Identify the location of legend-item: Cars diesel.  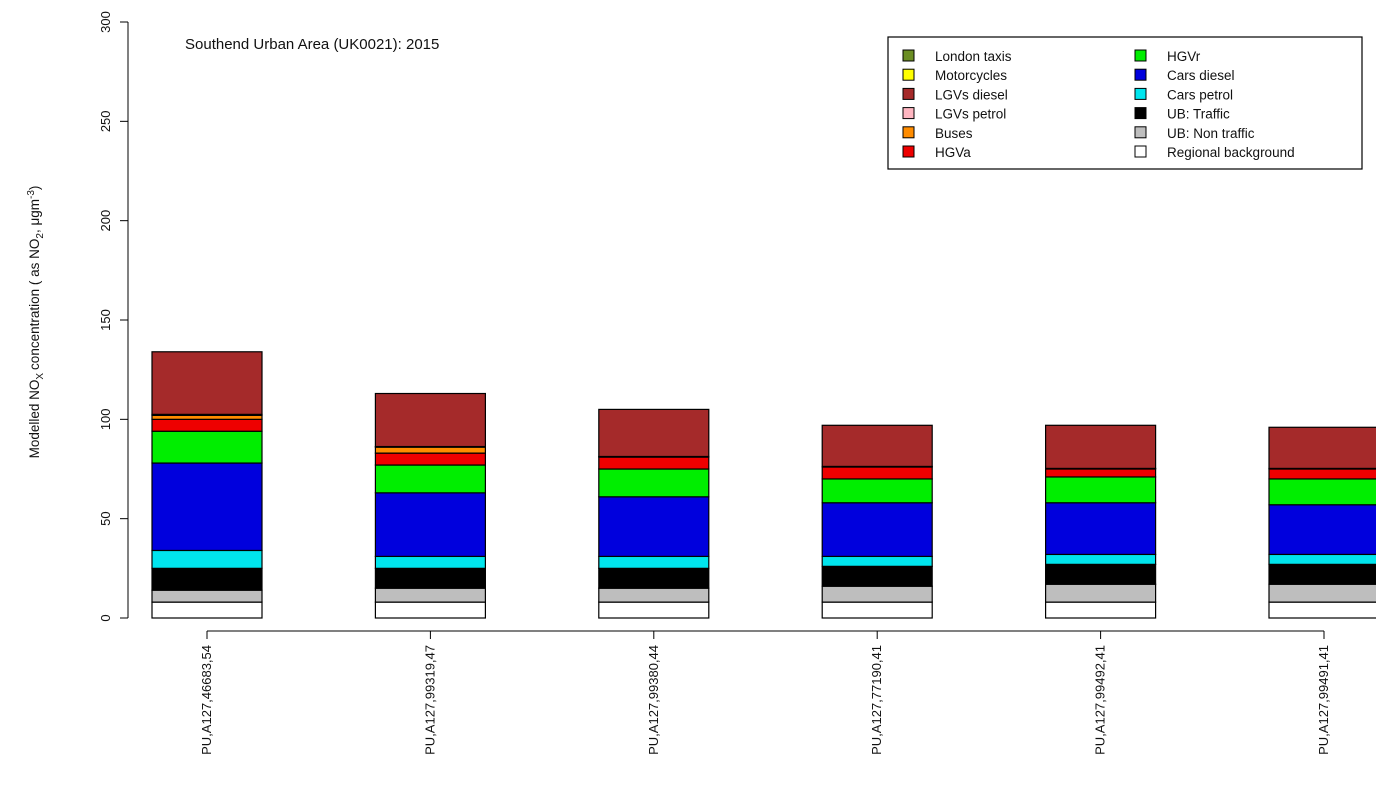
(1184, 75).